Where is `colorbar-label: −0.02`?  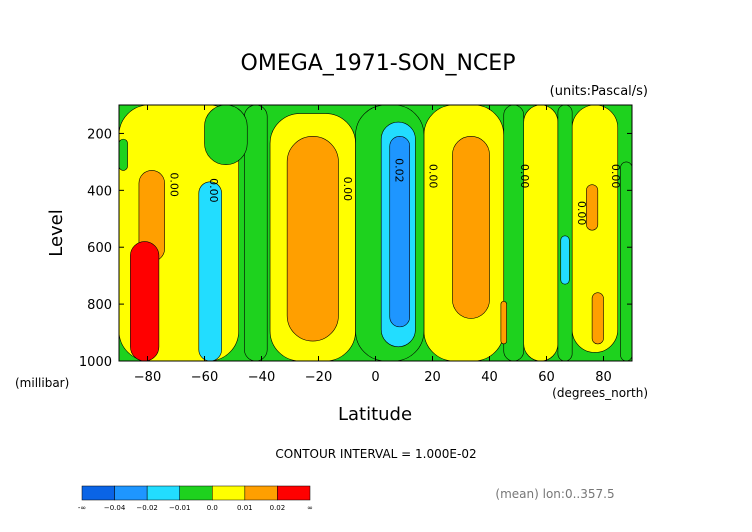 colorbar-label: −0.02 is located at coordinates (146, 508).